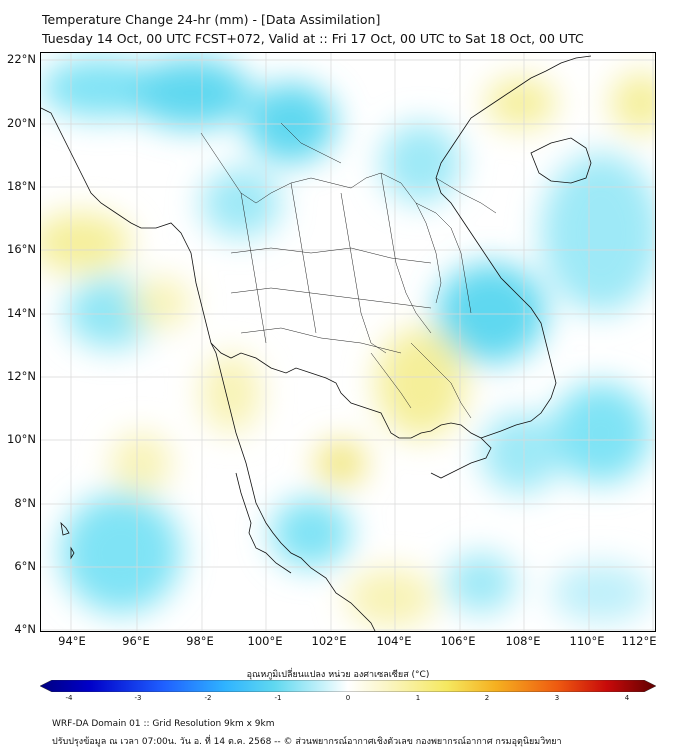  What do you see at coordinates (329, 641) in the screenshot?
I see `lon-label: 102°E` at bounding box center [329, 641].